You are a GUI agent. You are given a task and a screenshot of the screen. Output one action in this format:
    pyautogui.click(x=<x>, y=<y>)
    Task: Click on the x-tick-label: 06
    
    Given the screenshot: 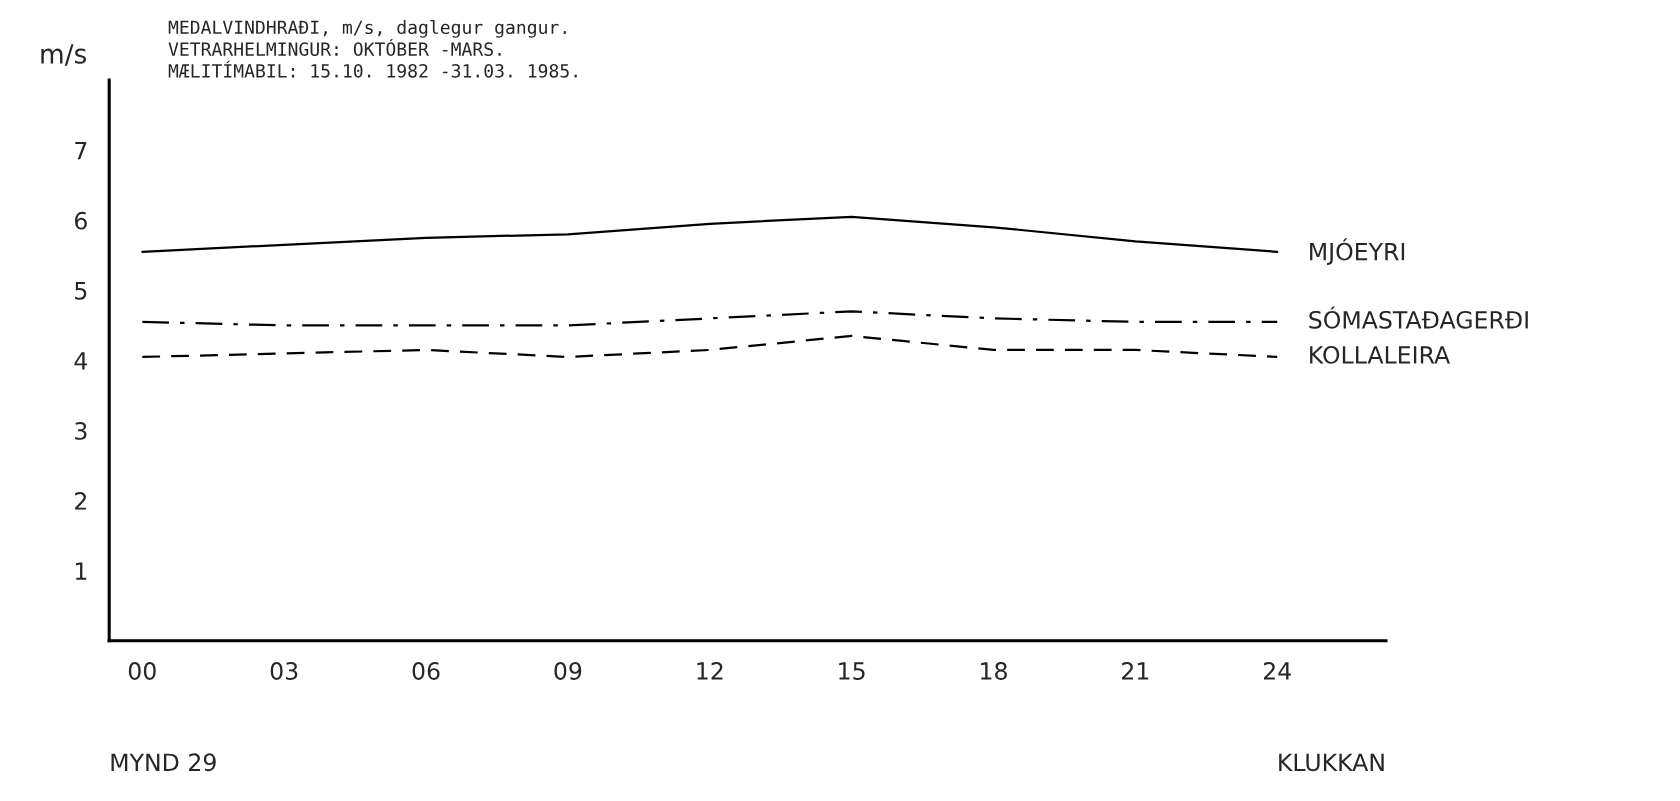 What is the action you would take?
    pyautogui.click(x=426, y=671)
    